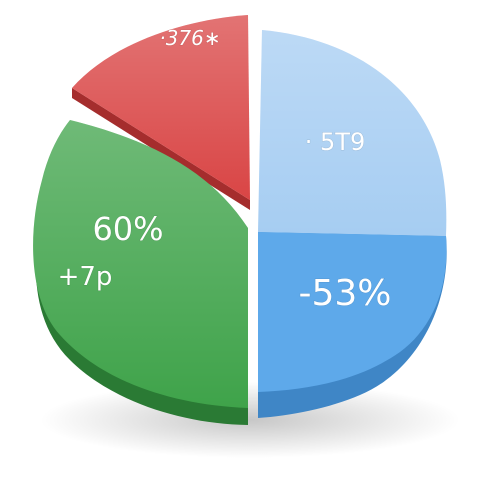 Image resolution: width=500 pixels, height=500 pixels. What do you see at coordinates (85, 277) in the screenshot?
I see `sublabel-green: +7p` at bounding box center [85, 277].